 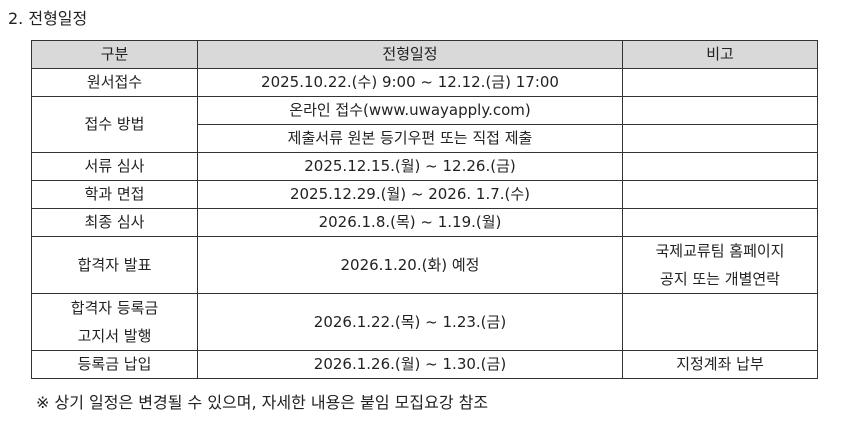 I want to click on row-schedule: 2025.12.29.(월) ~ 2026. 1.7.(수), so click(x=410, y=194).